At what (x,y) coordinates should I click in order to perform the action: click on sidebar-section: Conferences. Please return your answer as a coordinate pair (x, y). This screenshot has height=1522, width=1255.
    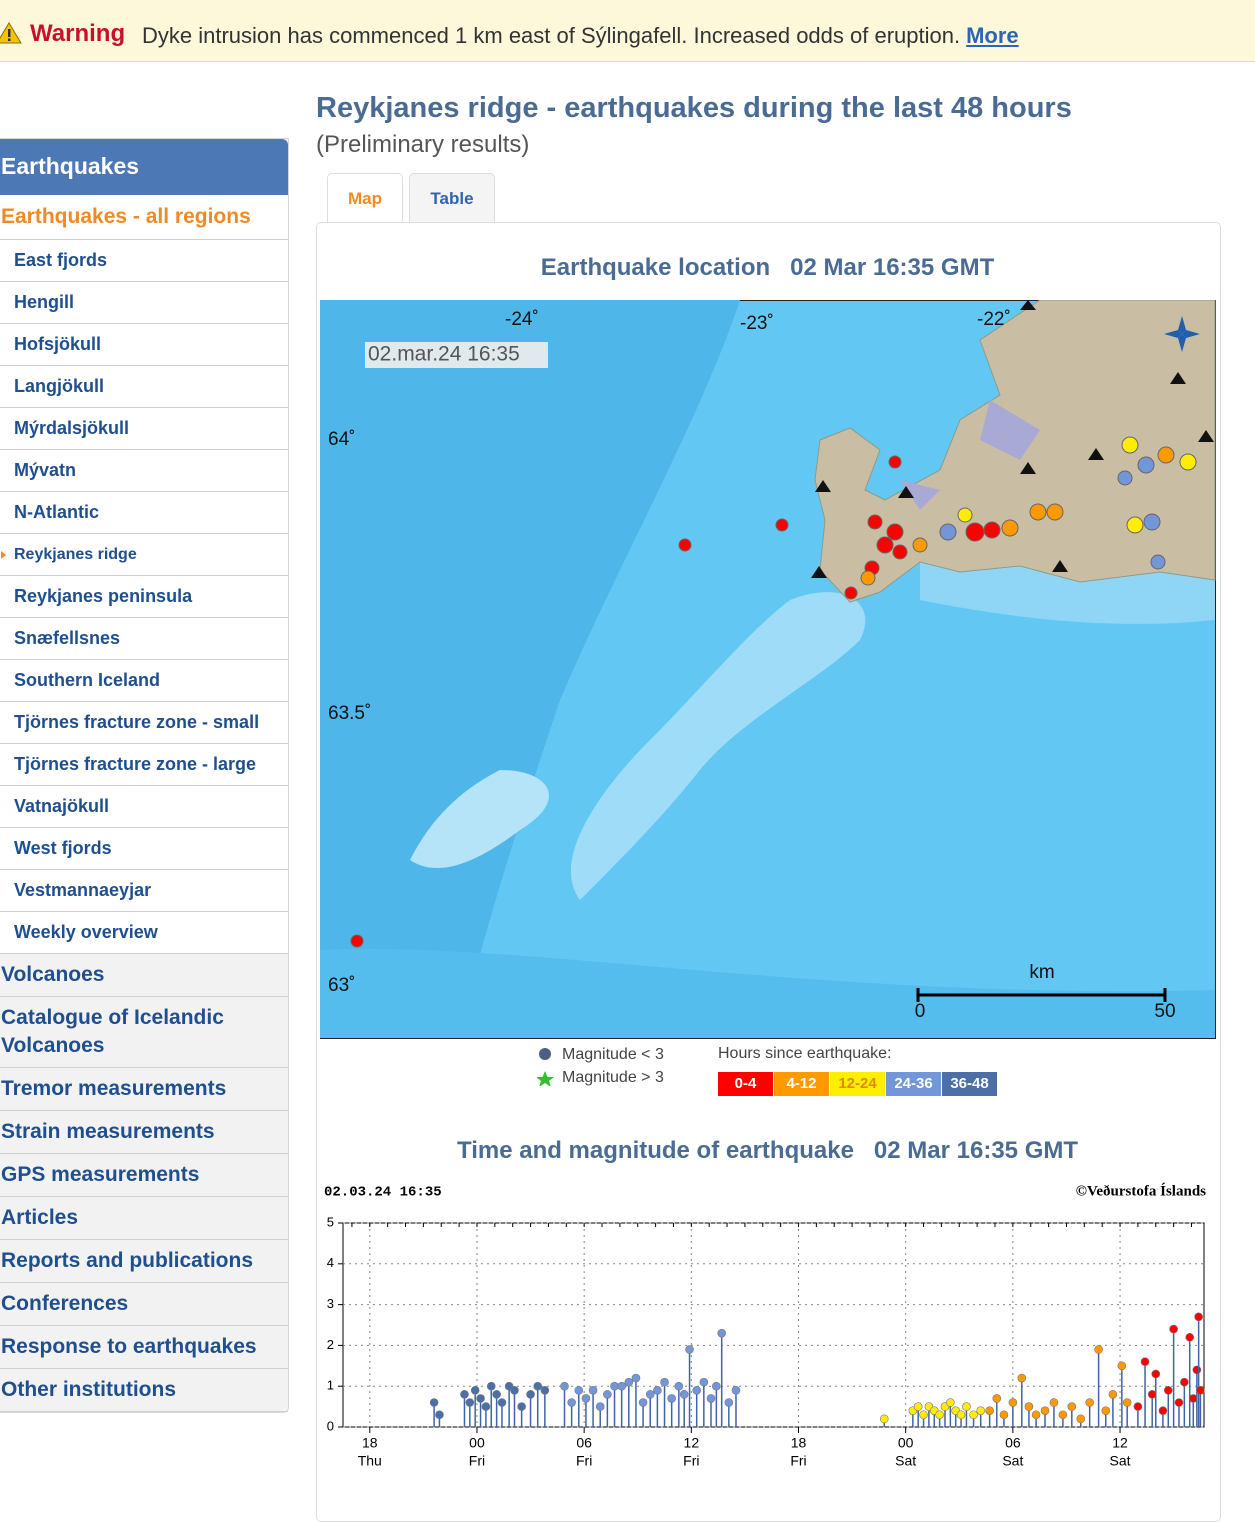
    Looking at the image, I should click on (144, 1304).